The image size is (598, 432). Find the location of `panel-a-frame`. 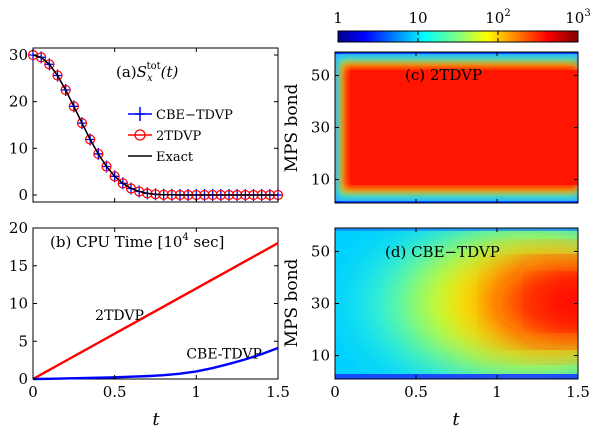

panel-a-frame is located at coordinates (155, 125).